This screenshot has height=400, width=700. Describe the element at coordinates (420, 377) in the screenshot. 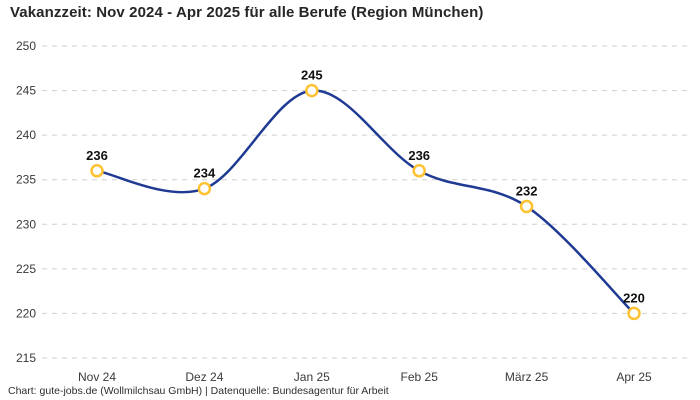

I see `x-axis-tick-label: Feb 25` at that location.